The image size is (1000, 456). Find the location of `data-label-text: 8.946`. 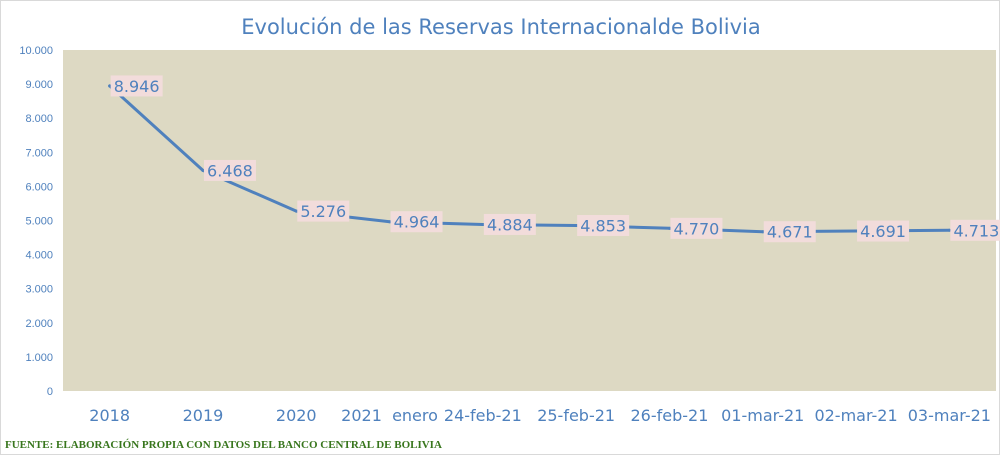

data-label-text: 8.946 is located at coordinates (137, 86).